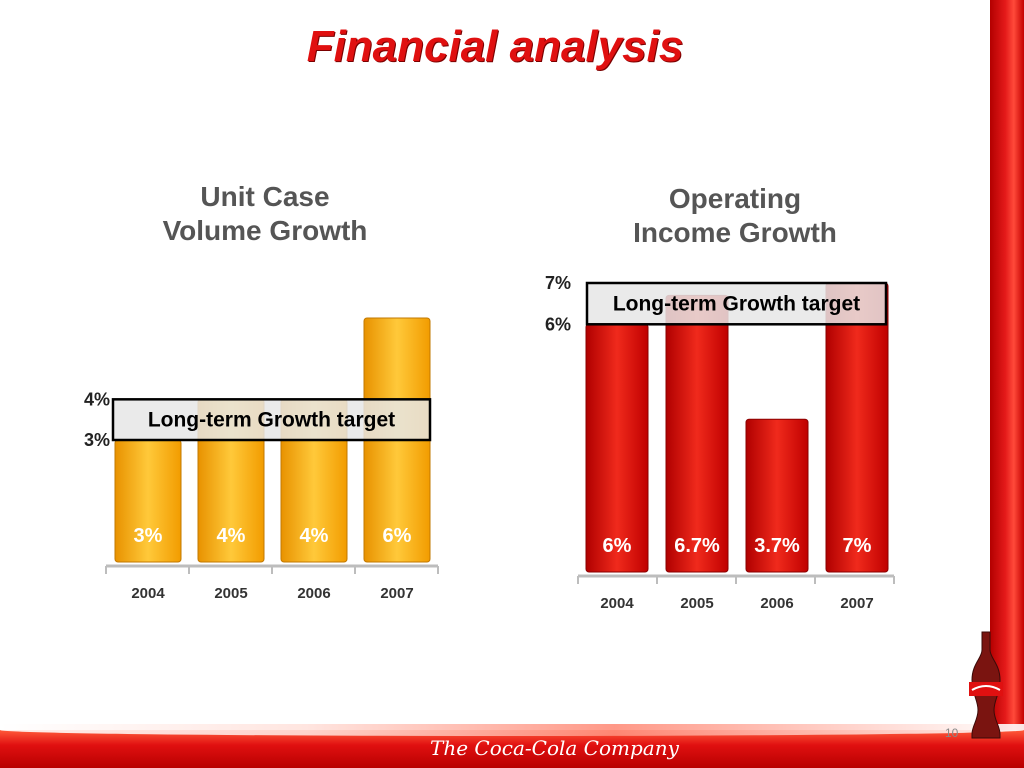 This screenshot has width=1024, height=768. I want to click on unit-case-category-label-2007: 2007, so click(396, 593).